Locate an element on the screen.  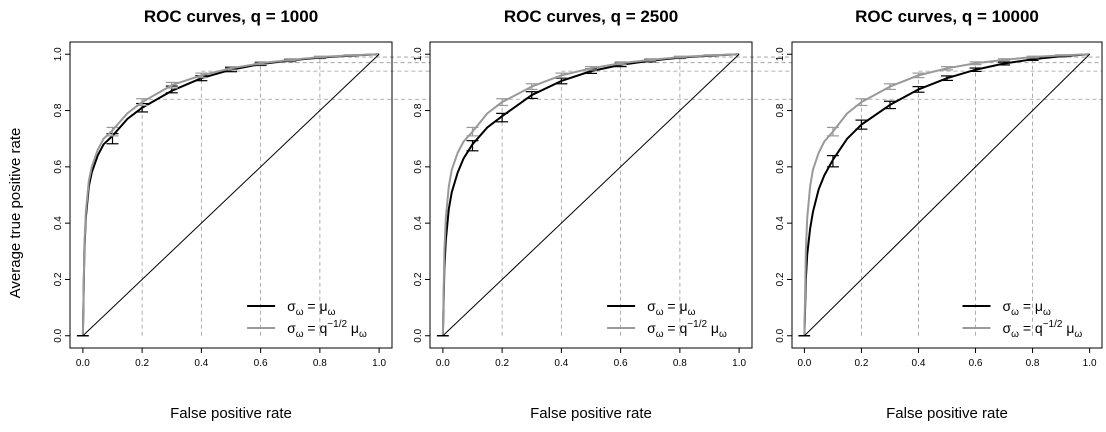
y-axis-label: Average true positive rate is located at coordinates (15, 213).